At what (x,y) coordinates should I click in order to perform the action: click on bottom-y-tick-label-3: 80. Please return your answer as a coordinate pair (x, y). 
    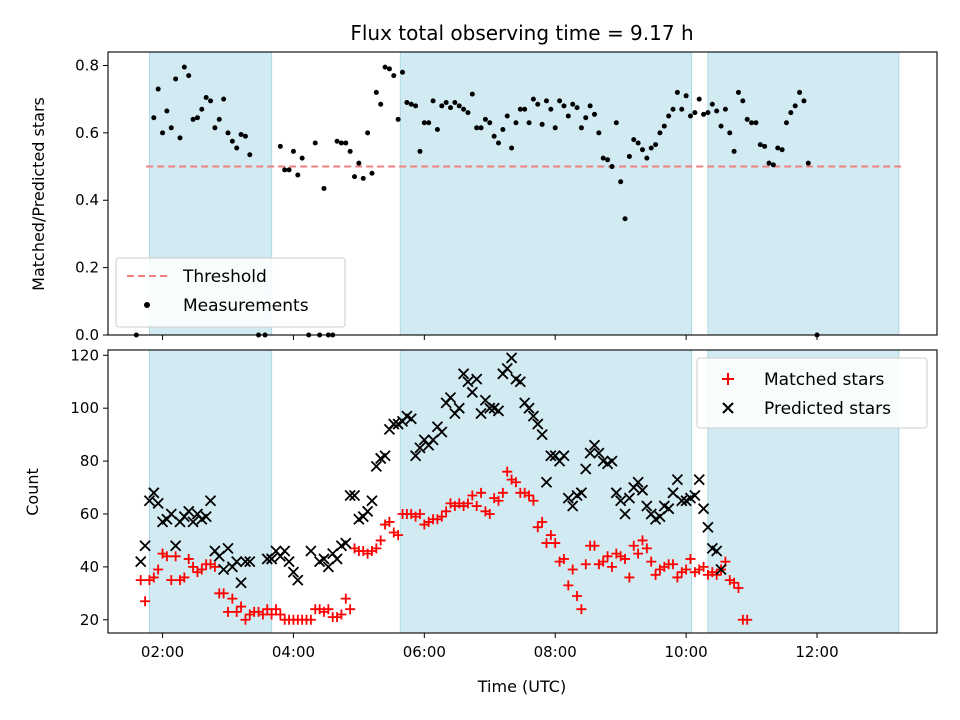
    Looking at the image, I should click on (89, 461).